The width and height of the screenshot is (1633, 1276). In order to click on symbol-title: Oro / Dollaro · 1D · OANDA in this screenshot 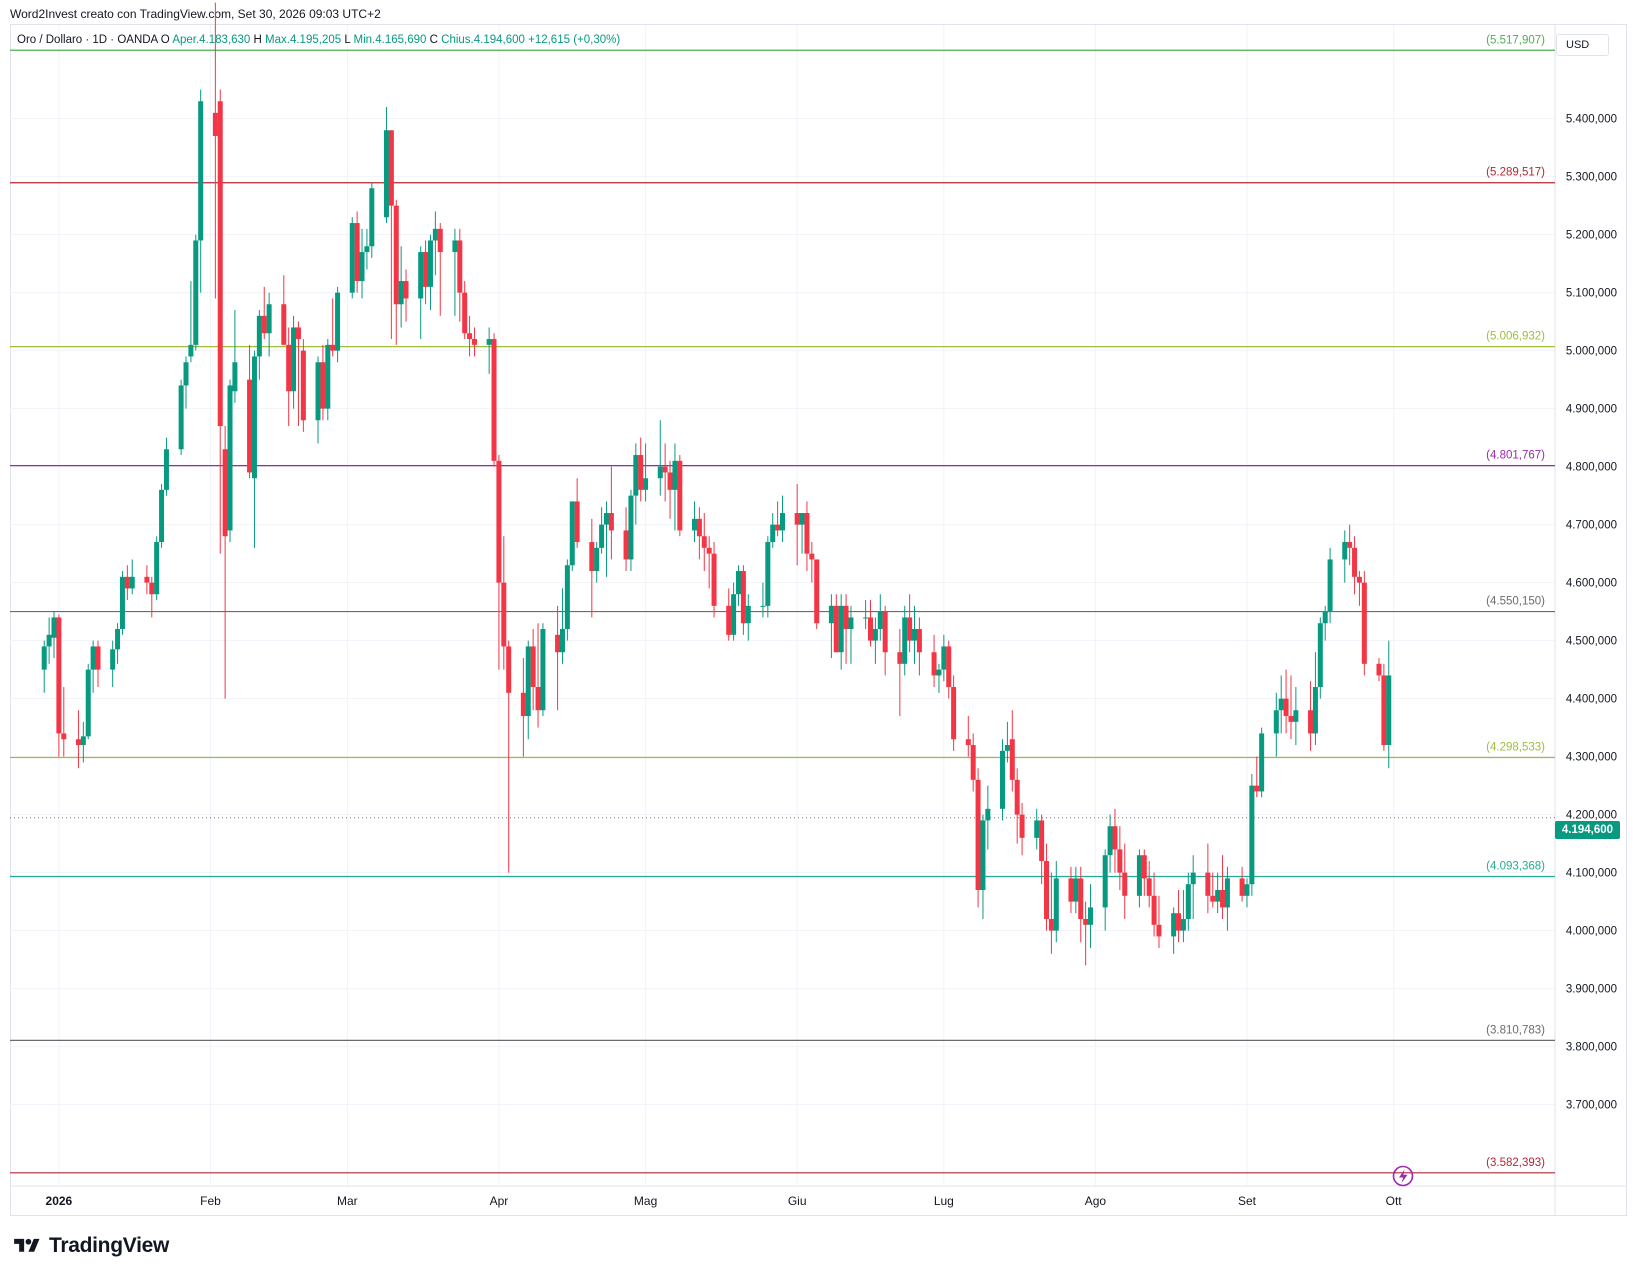, I will do `click(87, 40)`.